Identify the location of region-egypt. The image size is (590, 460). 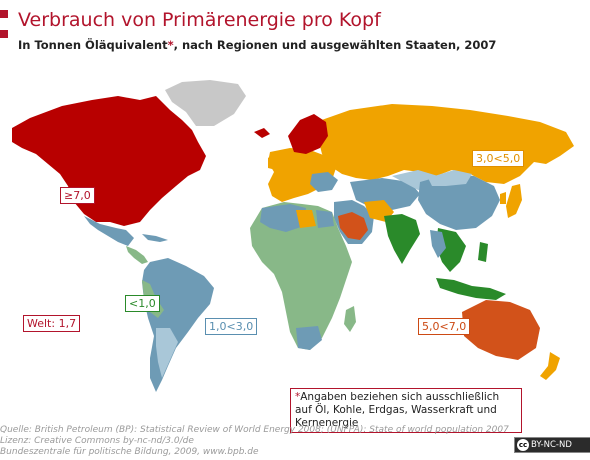
(325, 219).